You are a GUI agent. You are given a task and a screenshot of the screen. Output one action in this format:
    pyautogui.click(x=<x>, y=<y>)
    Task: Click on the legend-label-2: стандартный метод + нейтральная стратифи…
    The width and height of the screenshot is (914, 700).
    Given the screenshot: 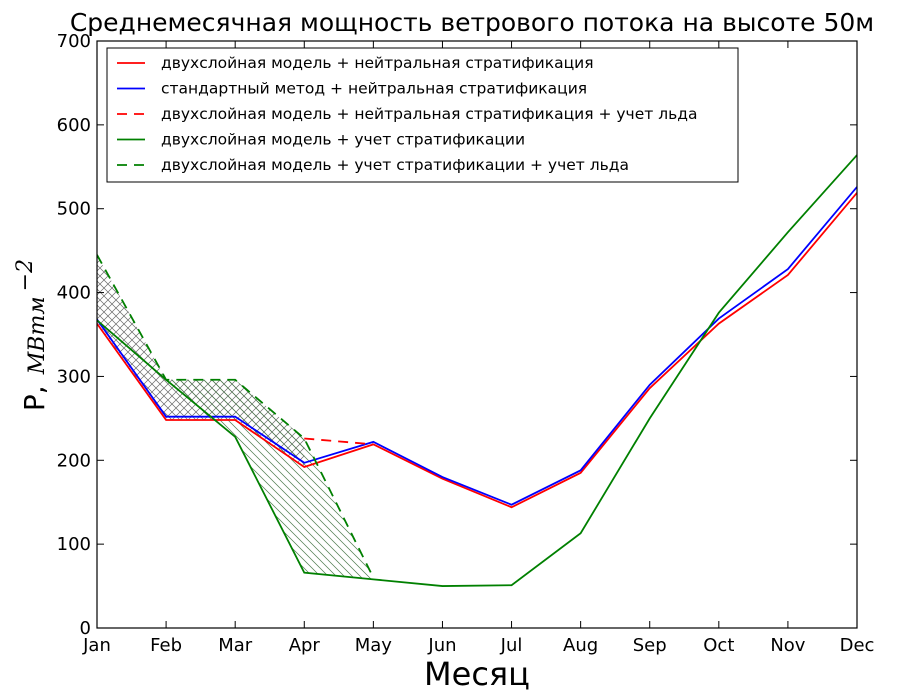 What is the action you would take?
    pyautogui.click(x=374, y=89)
    